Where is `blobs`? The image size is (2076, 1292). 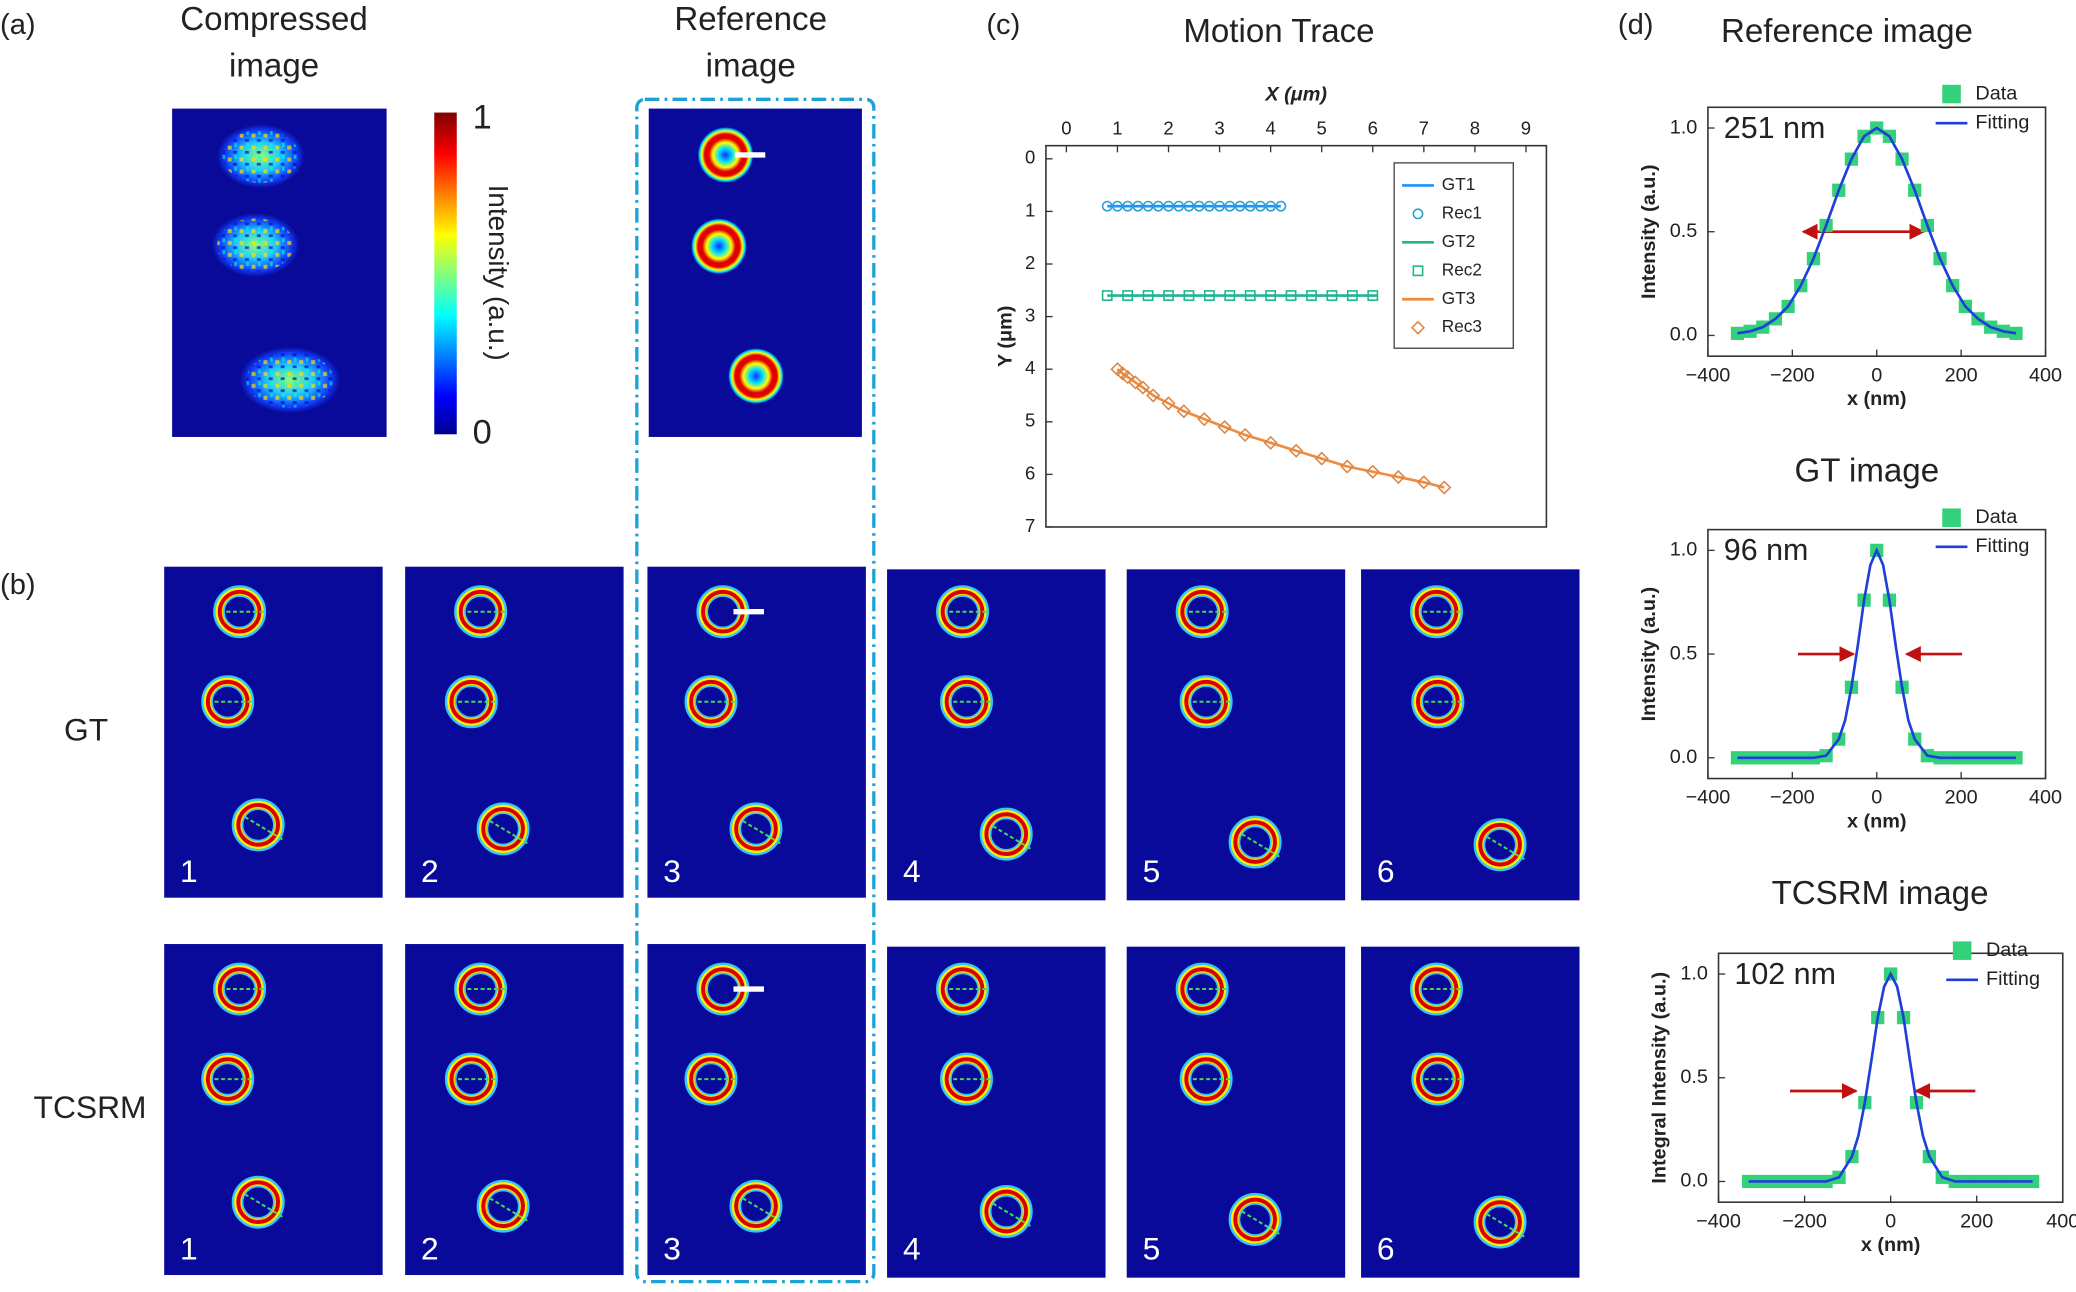 blobs is located at coordinates (276, 269).